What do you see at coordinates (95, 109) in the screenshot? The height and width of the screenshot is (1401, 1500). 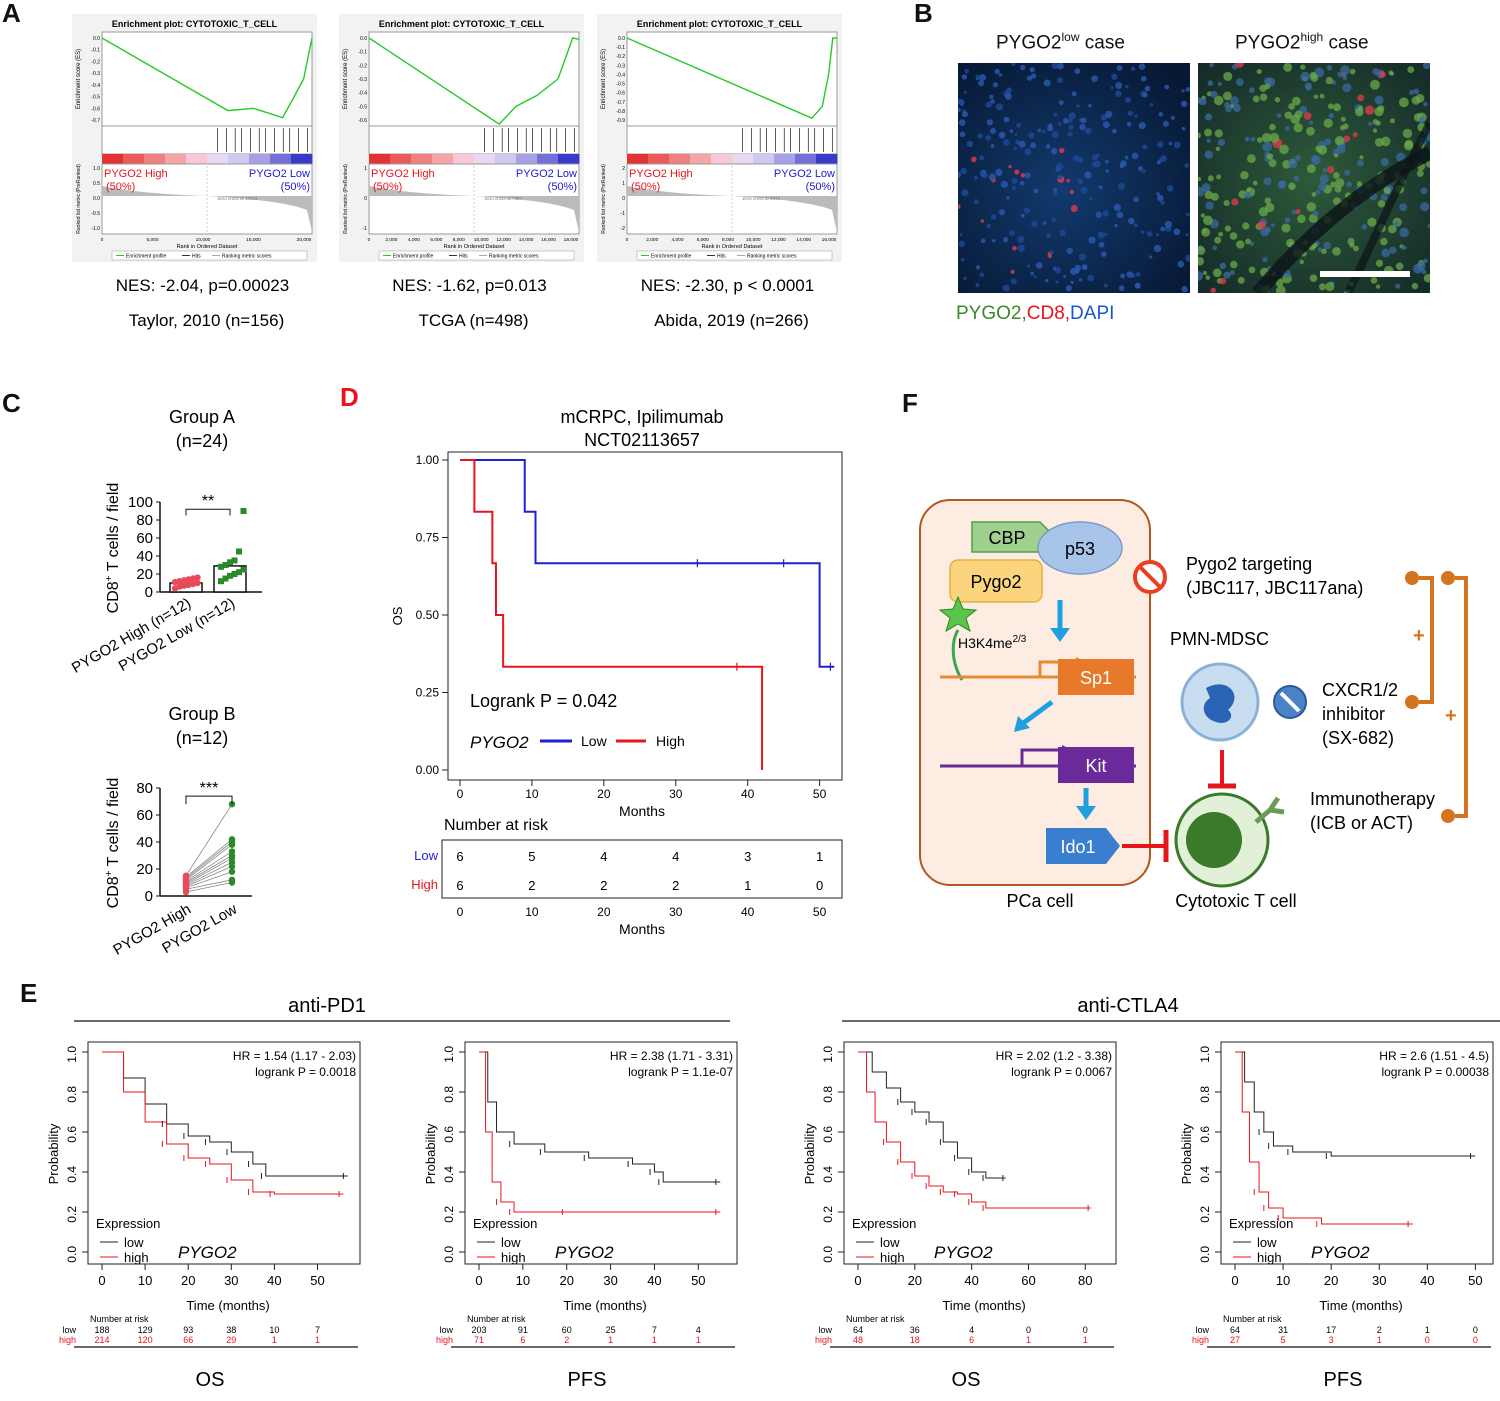 I see `es-tick-label: -0.6` at bounding box center [95, 109].